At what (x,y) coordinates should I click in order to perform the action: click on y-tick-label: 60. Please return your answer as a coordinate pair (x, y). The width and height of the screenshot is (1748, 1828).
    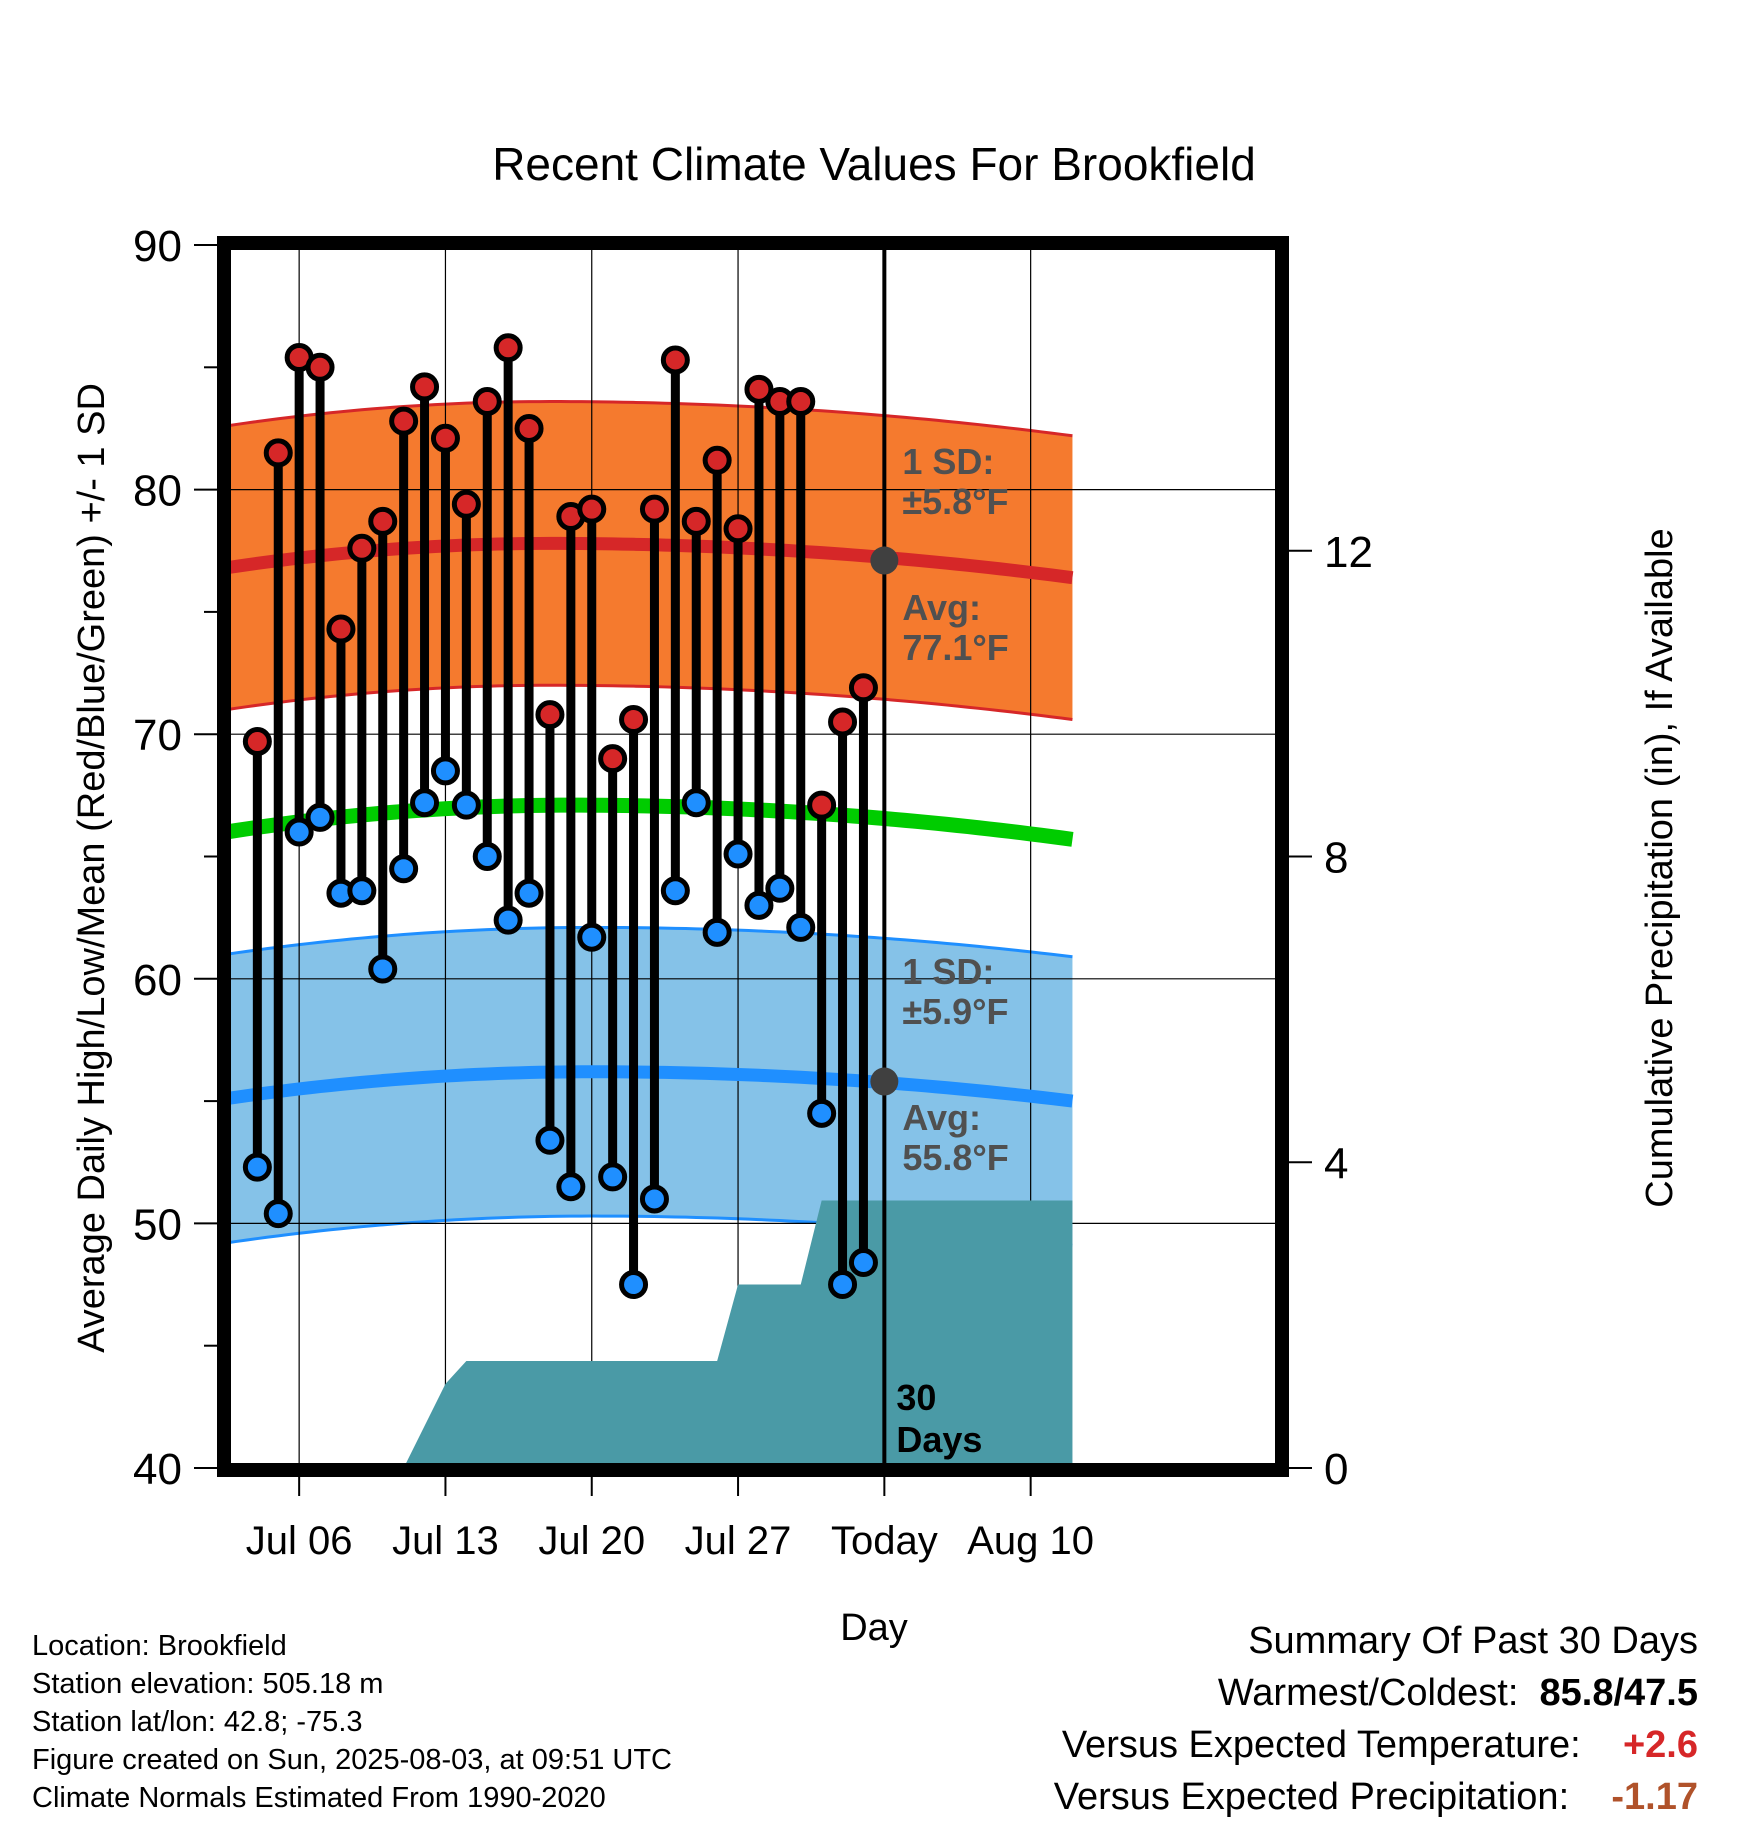
    Looking at the image, I should click on (157, 980).